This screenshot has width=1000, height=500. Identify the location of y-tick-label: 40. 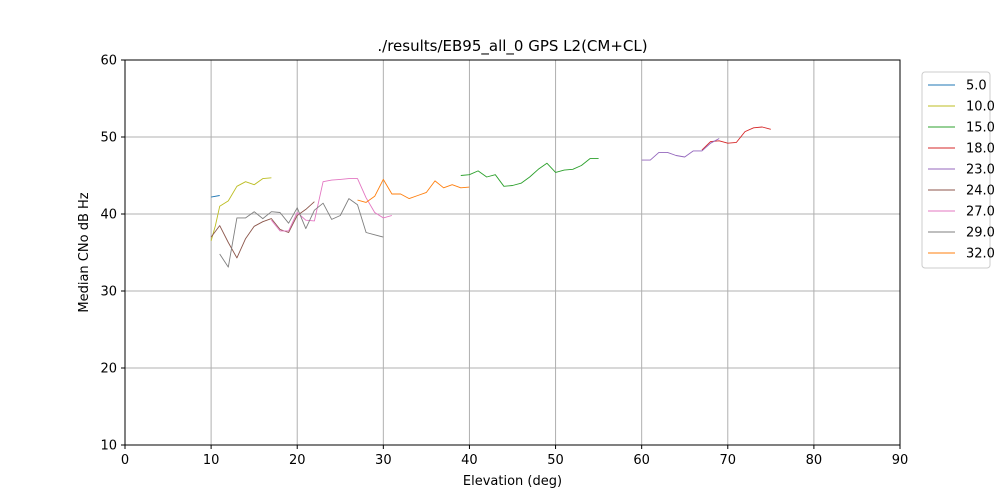
(108, 215).